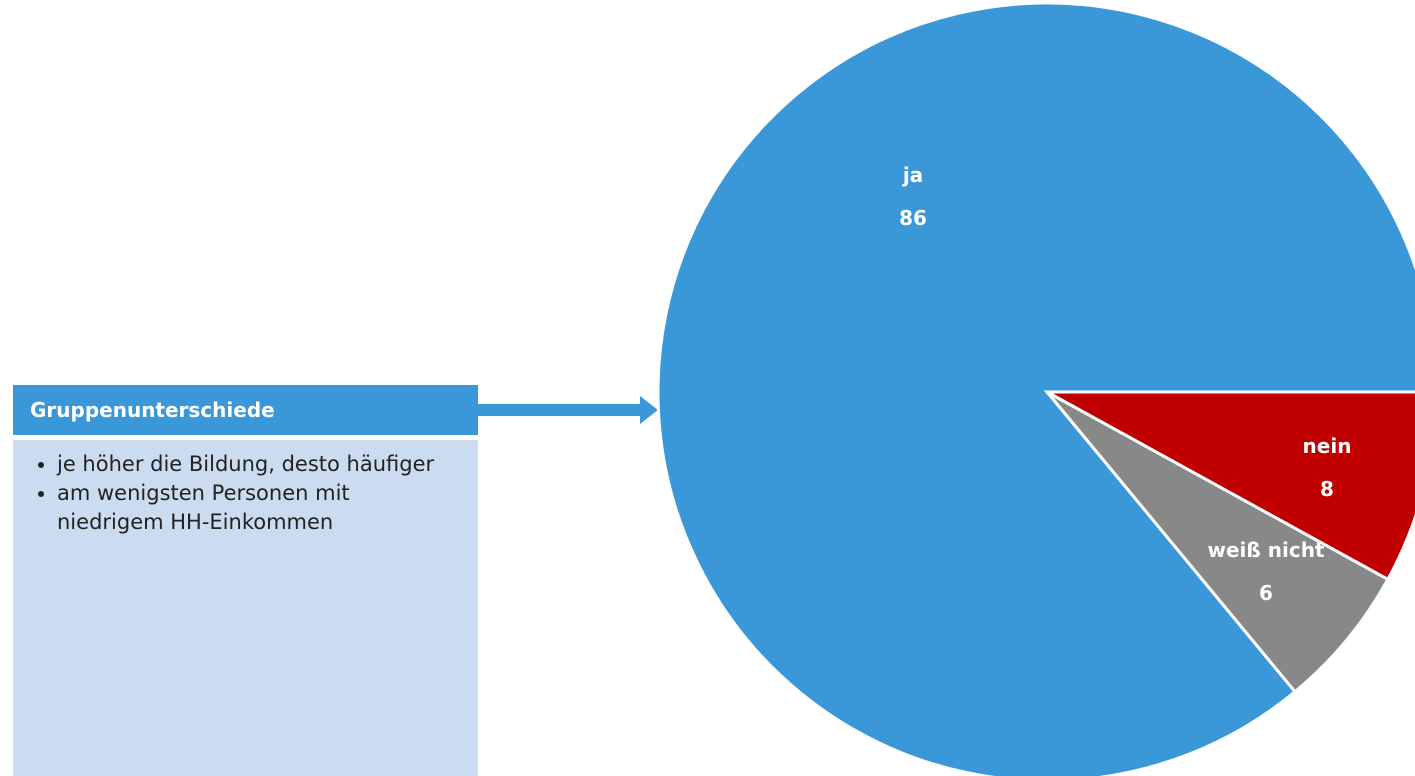  What do you see at coordinates (912, 175) in the screenshot?
I see `slice-label: ja` at bounding box center [912, 175].